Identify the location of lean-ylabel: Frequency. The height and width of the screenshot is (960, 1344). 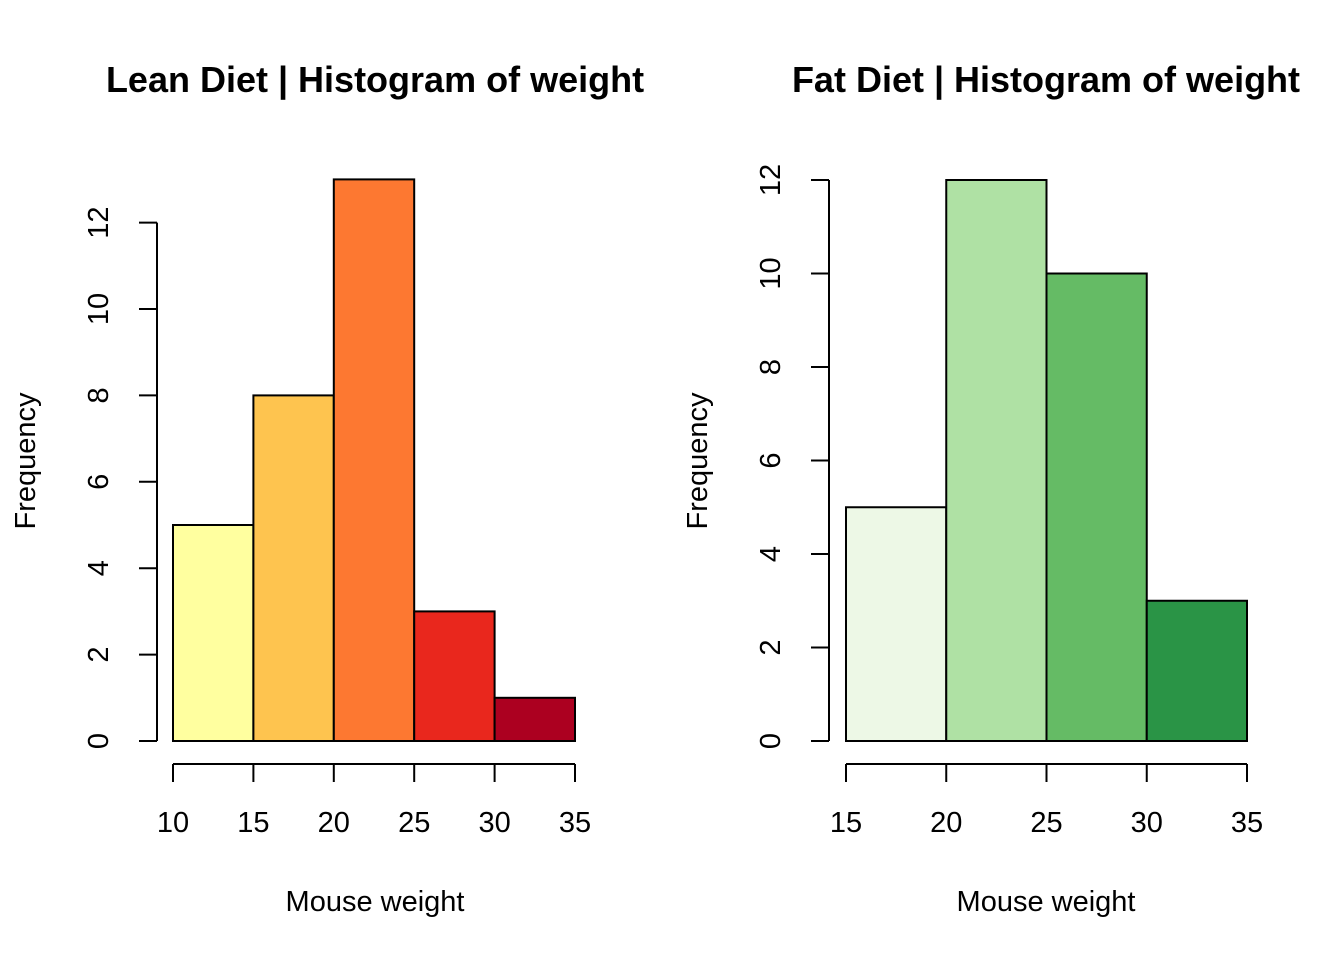
(26, 461).